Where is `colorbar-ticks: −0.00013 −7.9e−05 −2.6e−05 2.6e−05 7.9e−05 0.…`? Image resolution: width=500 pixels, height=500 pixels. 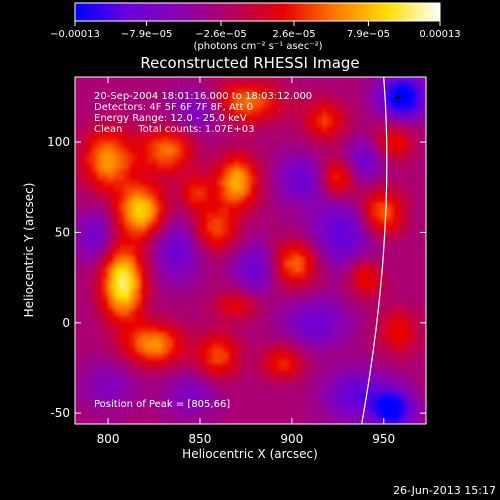 colorbar-ticks: −0.00013 −7.9e−05 −2.6e−05 2.6e−05 7.9e−05 0.… is located at coordinates (255, 30).